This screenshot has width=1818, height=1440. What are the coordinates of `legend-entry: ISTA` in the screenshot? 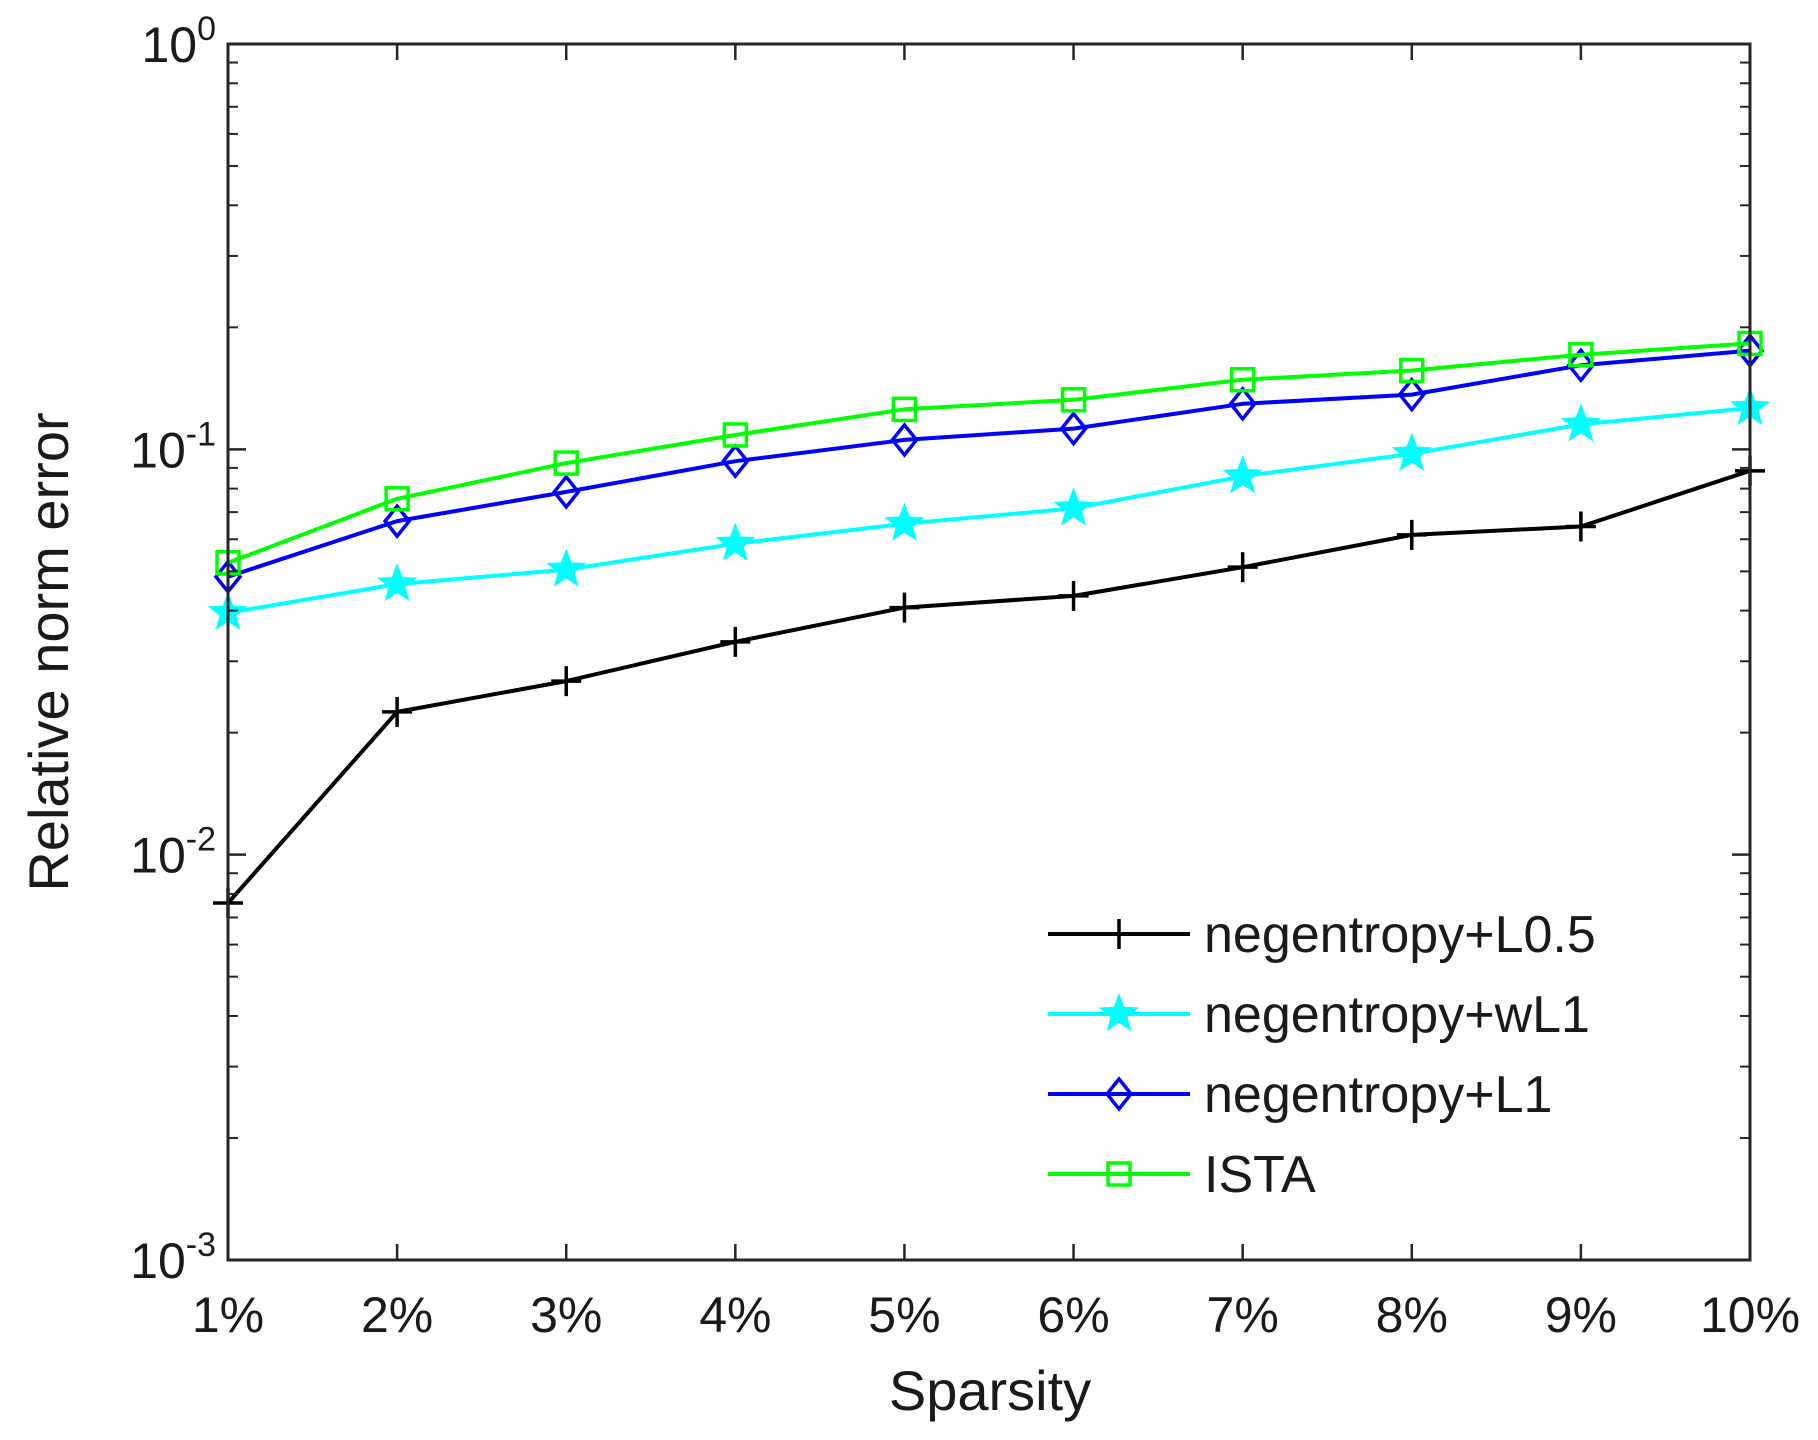 It's located at (1182, 1175).